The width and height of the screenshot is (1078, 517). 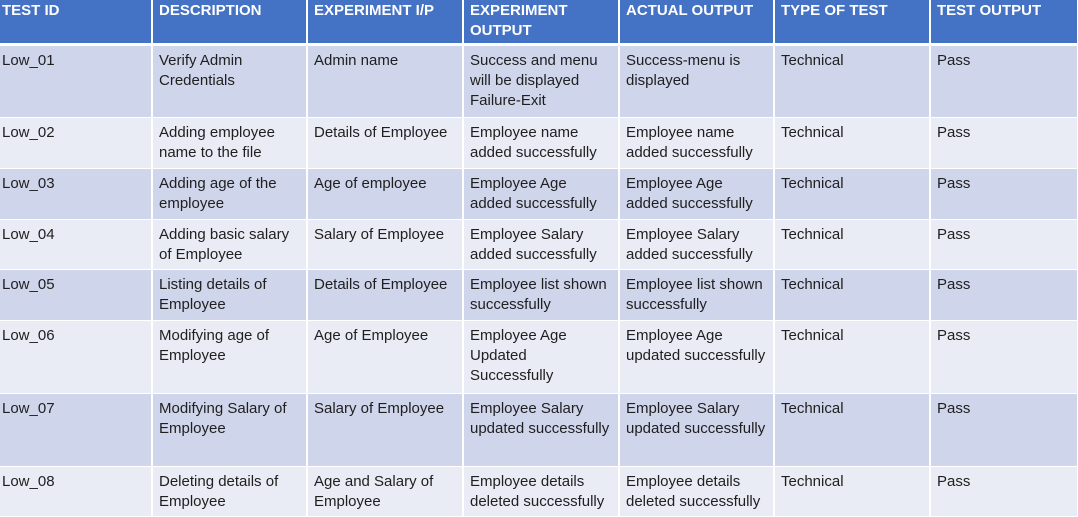 What do you see at coordinates (76, 194) in the screenshot?
I see `cell-test-id: Low_03` at bounding box center [76, 194].